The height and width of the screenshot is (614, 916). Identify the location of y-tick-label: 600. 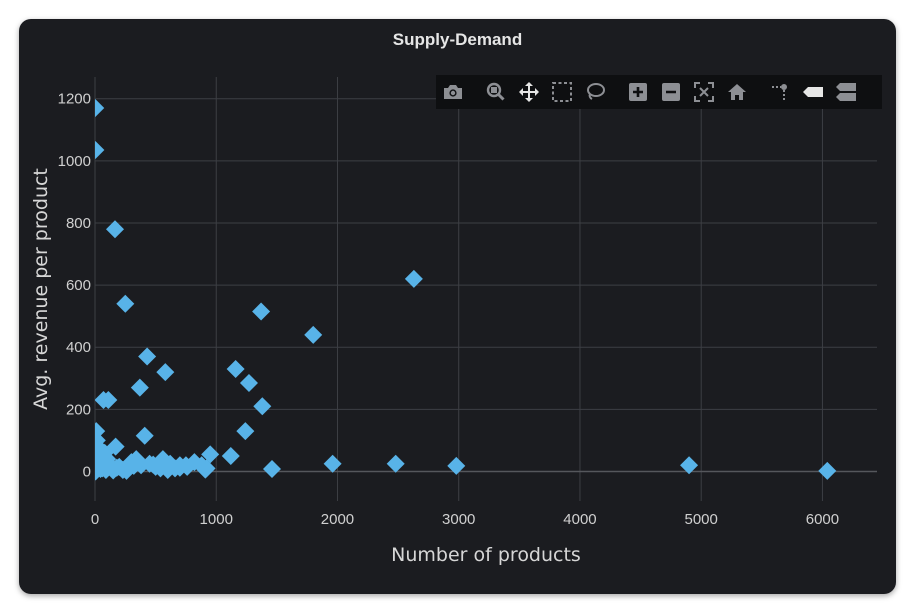
(78, 285).